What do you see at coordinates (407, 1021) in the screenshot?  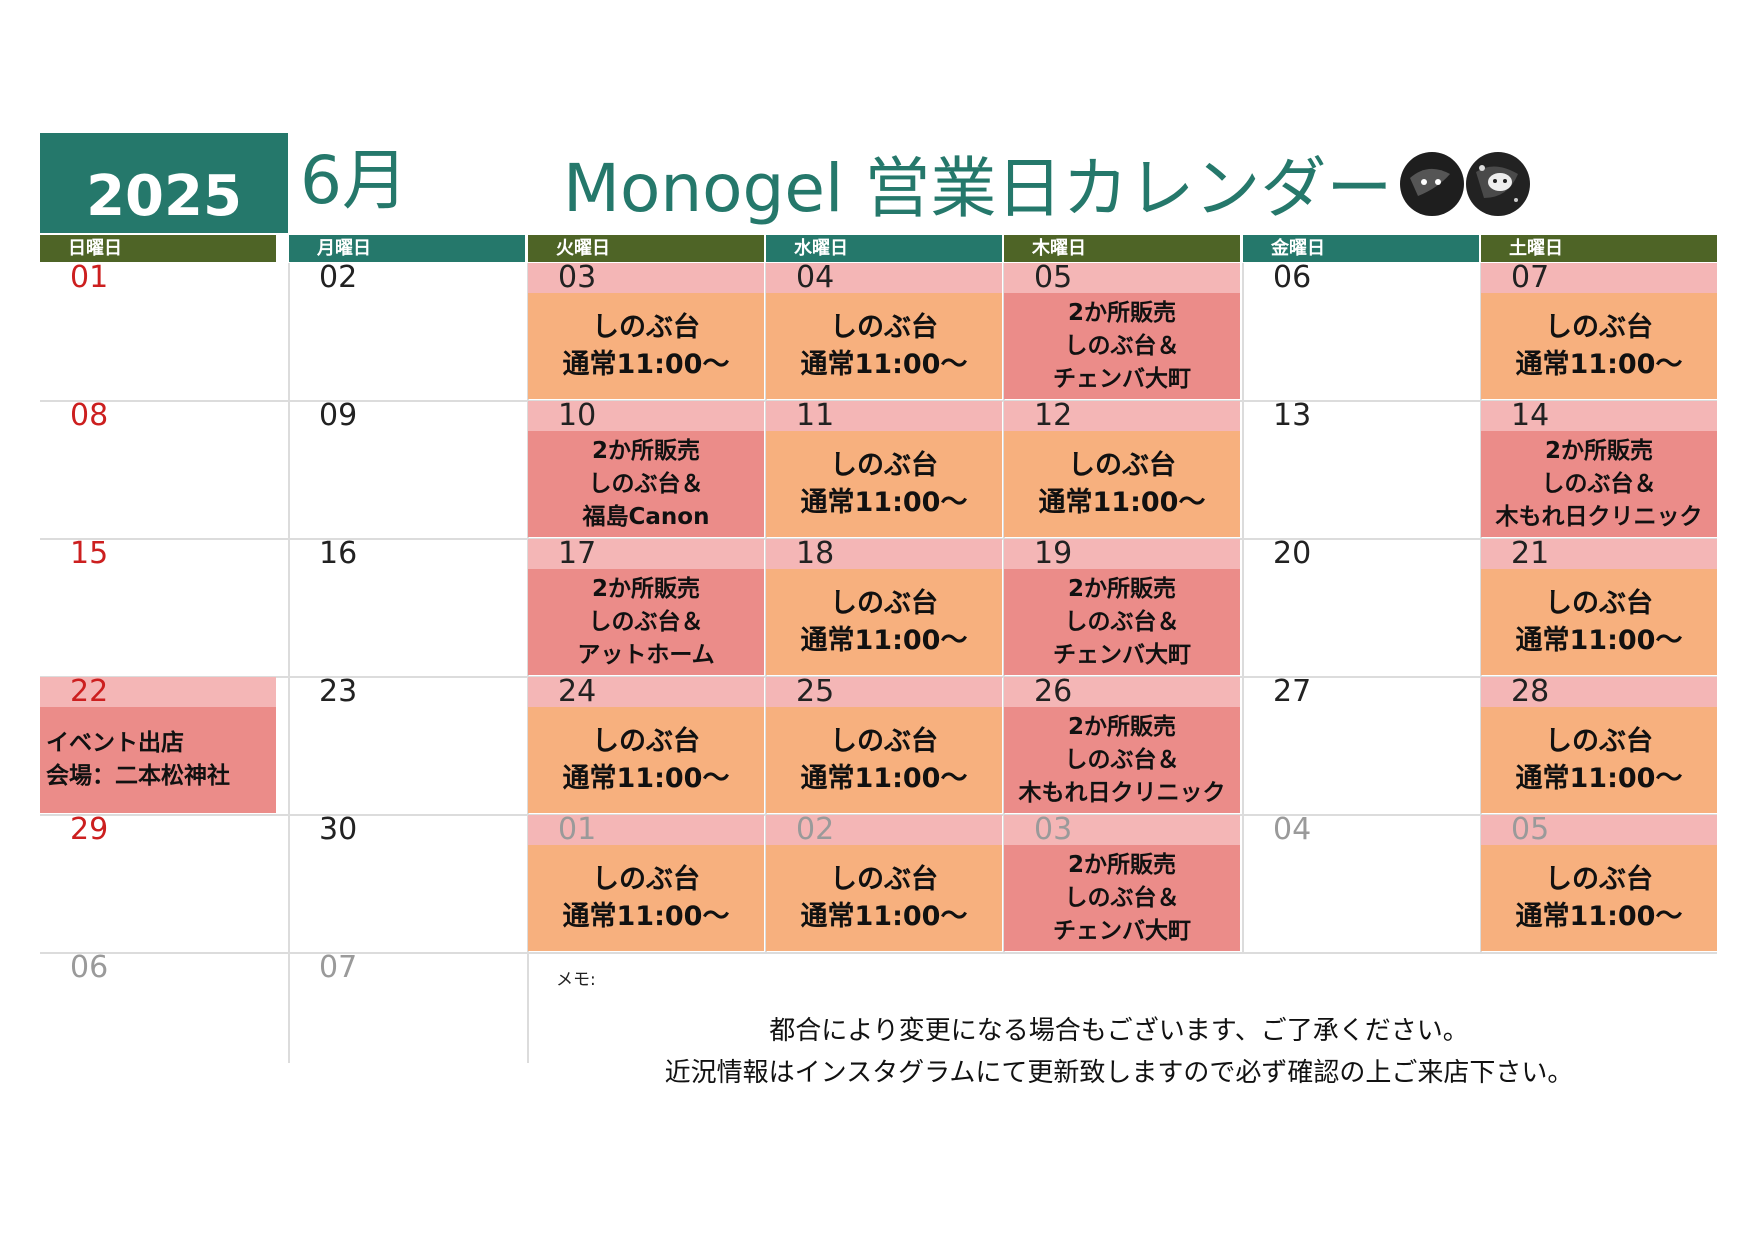 I see `day-cell: 07` at bounding box center [407, 1021].